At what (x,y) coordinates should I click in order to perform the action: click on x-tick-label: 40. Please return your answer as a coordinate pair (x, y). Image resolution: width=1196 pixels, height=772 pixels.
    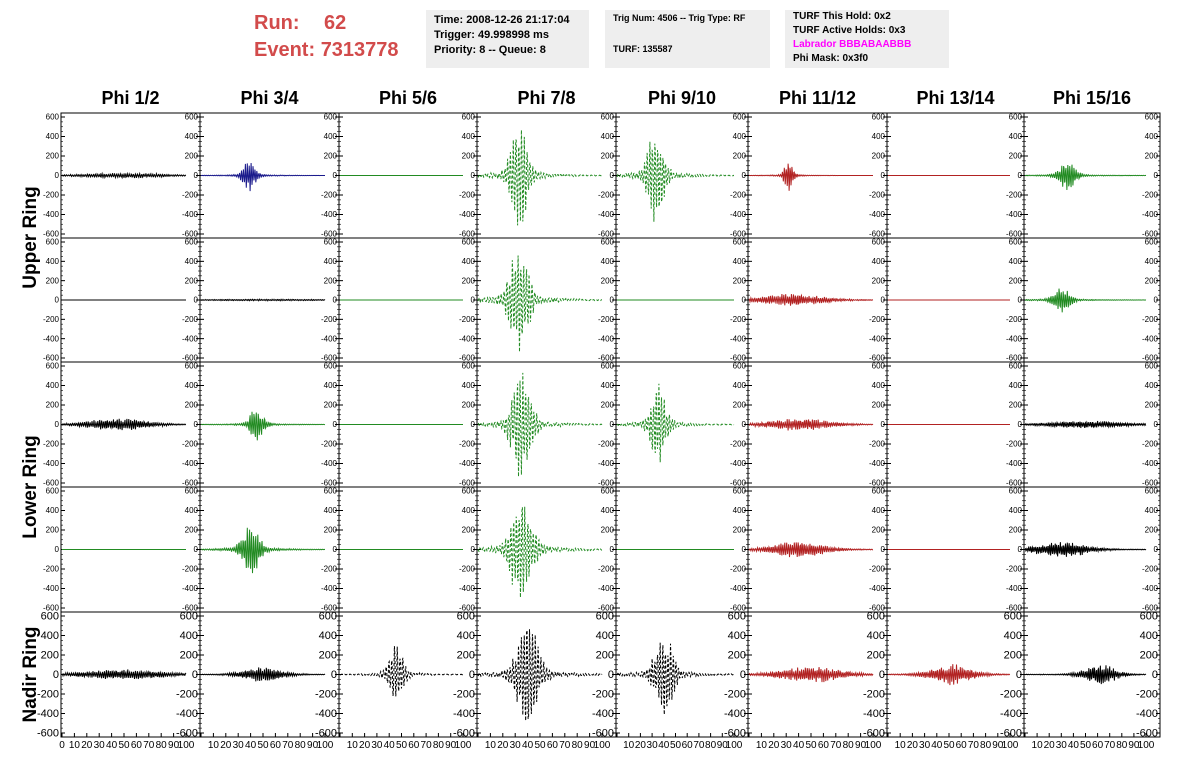
    Looking at the image, I should click on (390, 745).